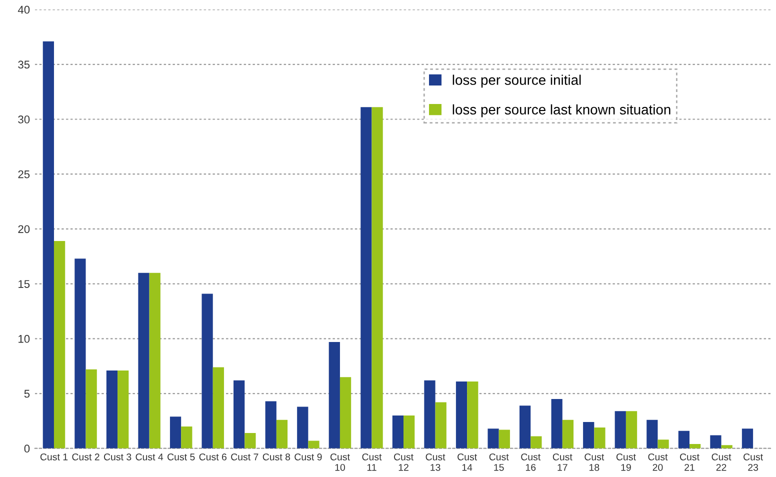 The width and height of the screenshot is (776, 477). What do you see at coordinates (181, 457) in the screenshot?
I see `x-tick-label: Cust 5` at bounding box center [181, 457].